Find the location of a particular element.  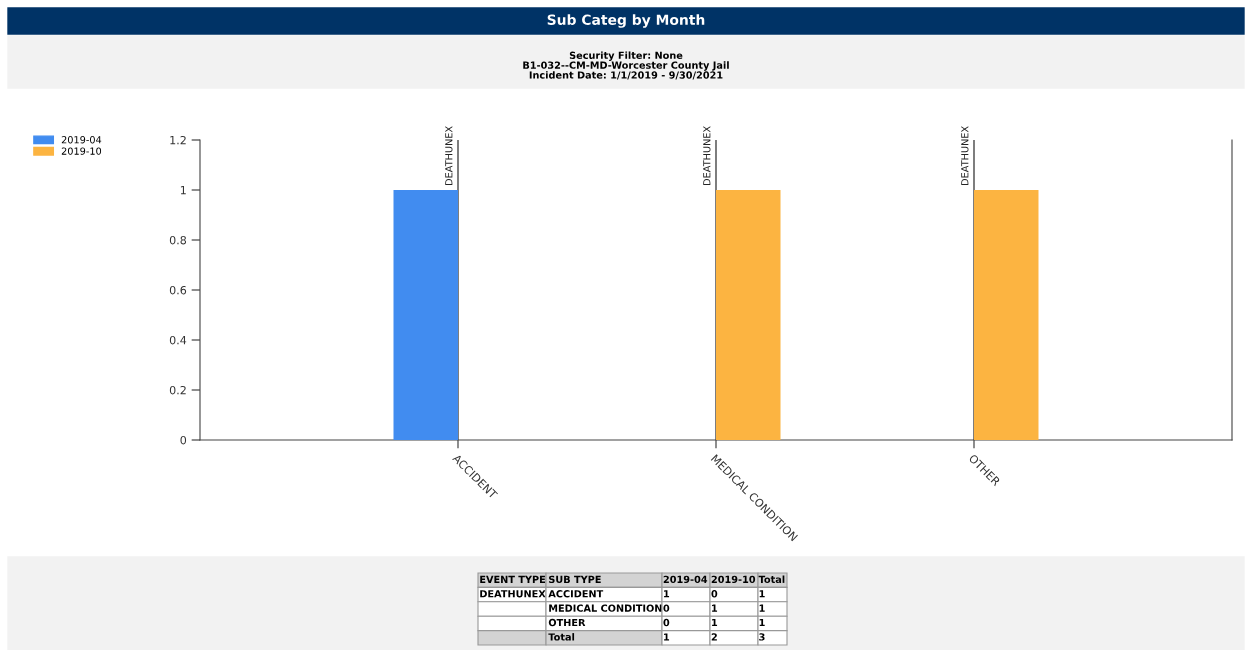

y-tick-label: 0.6 is located at coordinates (178, 290).